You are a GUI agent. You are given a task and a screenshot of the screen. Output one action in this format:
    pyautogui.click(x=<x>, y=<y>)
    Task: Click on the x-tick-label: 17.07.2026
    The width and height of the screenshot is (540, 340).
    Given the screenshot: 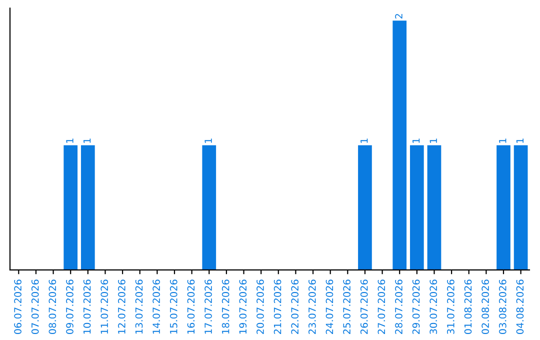 What is the action you would take?
    pyautogui.click(x=208, y=307)
    